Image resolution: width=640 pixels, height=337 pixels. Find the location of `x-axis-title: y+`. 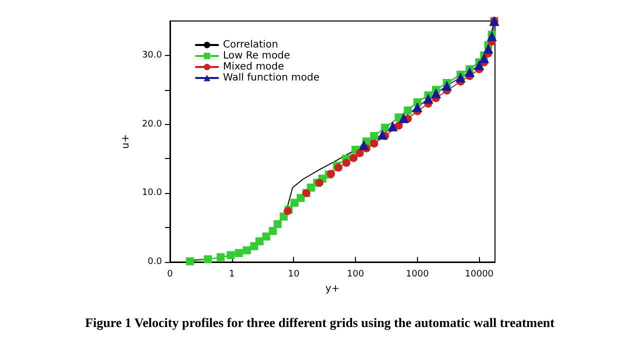

x-axis-title: y+ is located at coordinates (332, 289).